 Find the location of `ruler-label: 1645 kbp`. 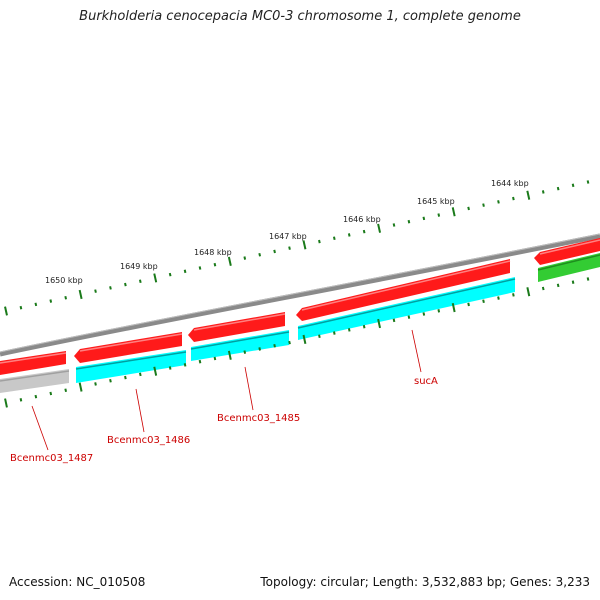

ruler-label: 1645 kbp is located at coordinates (436, 201).